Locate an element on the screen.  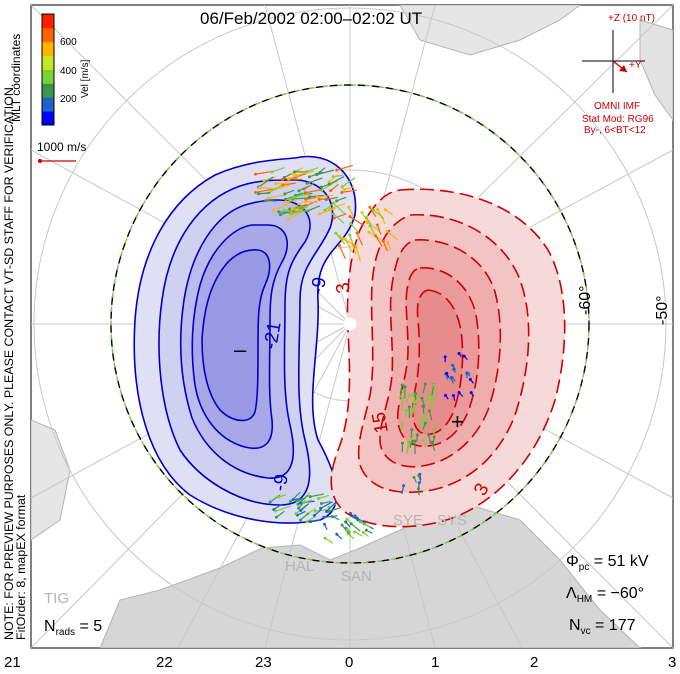
imf-model-line2: By-, 6<BT<12 is located at coordinates (615, 130).